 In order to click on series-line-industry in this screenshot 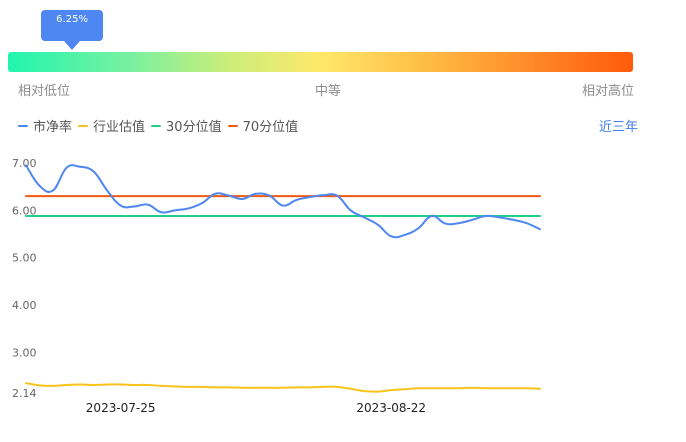, I will do `click(283, 387)`.